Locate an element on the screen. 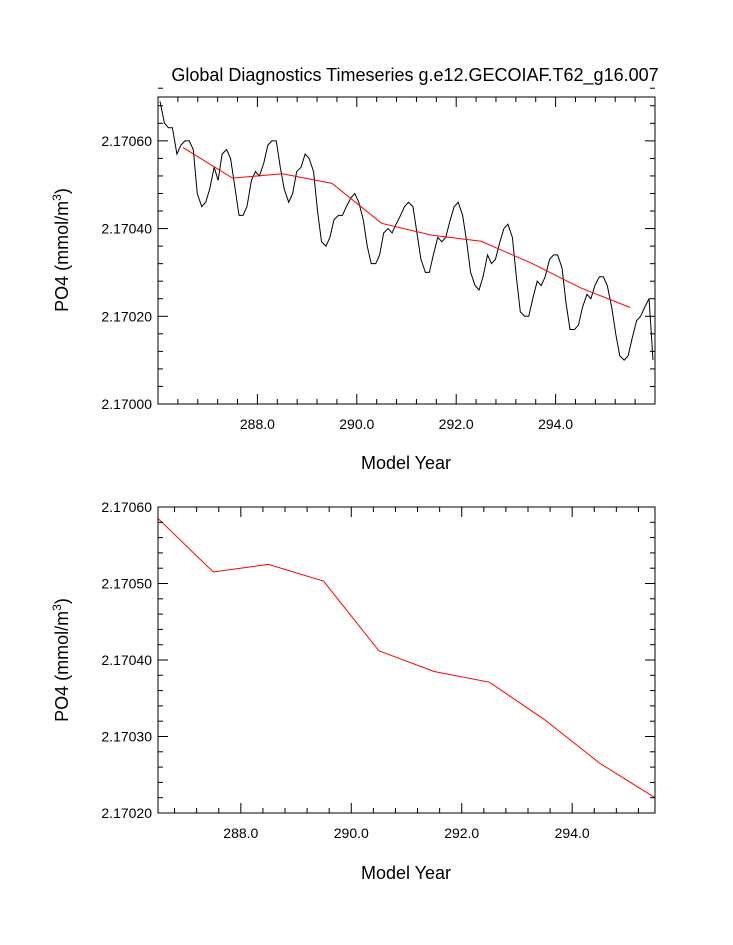 The height and width of the screenshot is (945, 733). bottom-y-tick-label: 2.17060 is located at coordinates (126, 507).